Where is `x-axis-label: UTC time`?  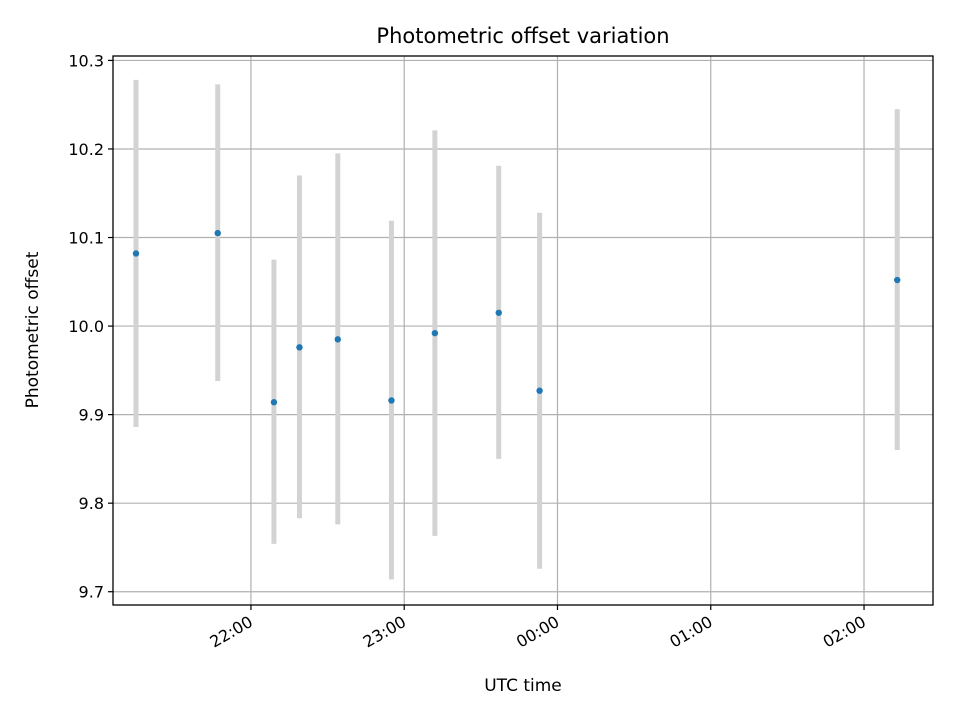
x-axis-label: UTC time is located at coordinates (523, 686).